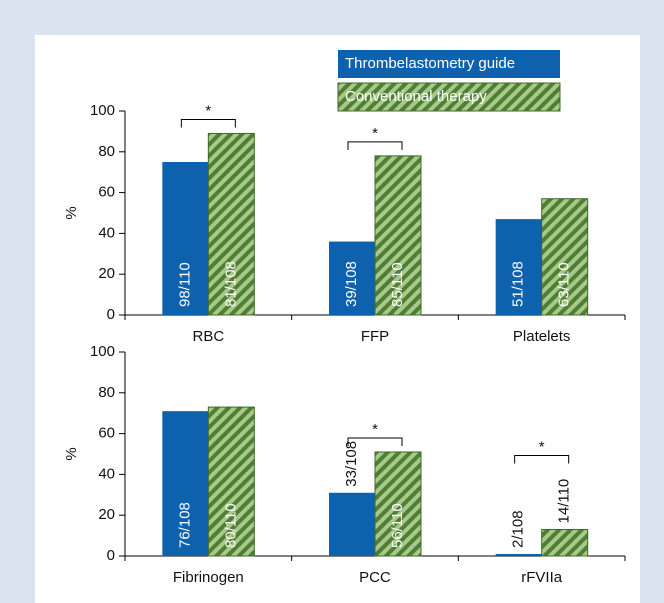 The image size is (664, 603). What do you see at coordinates (351, 284) in the screenshot?
I see `bar-text: 39/108` at bounding box center [351, 284].